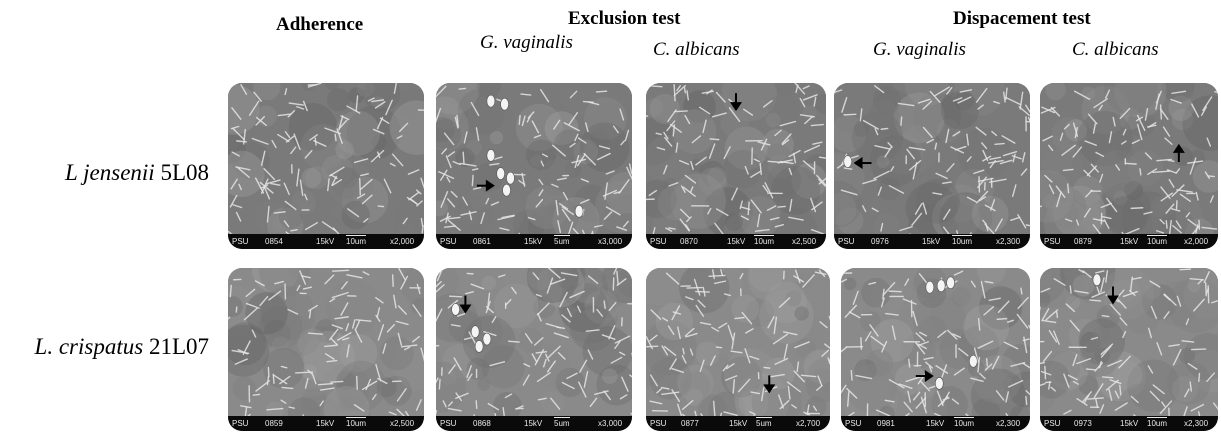  Describe the element at coordinates (110, 172) in the screenshot. I see `row-label-species: L jensenii` at that location.